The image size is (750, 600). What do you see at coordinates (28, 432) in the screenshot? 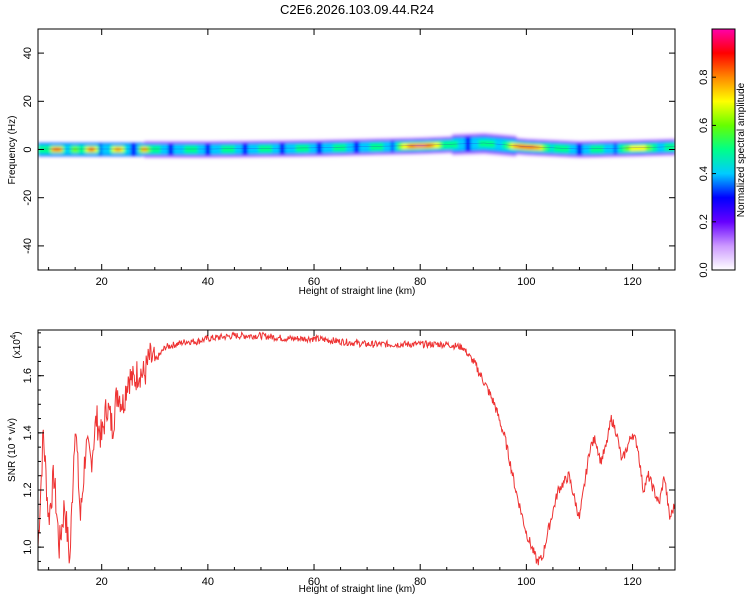
I see `y-tick-label: 1.4` at bounding box center [28, 432].